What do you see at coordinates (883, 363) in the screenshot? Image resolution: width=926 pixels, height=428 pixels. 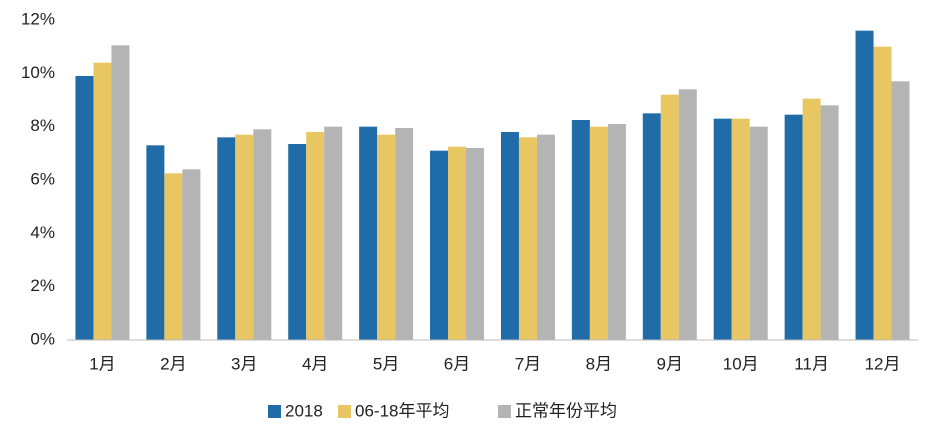 I see `x-tick-label: 12月` at bounding box center [883, 363].